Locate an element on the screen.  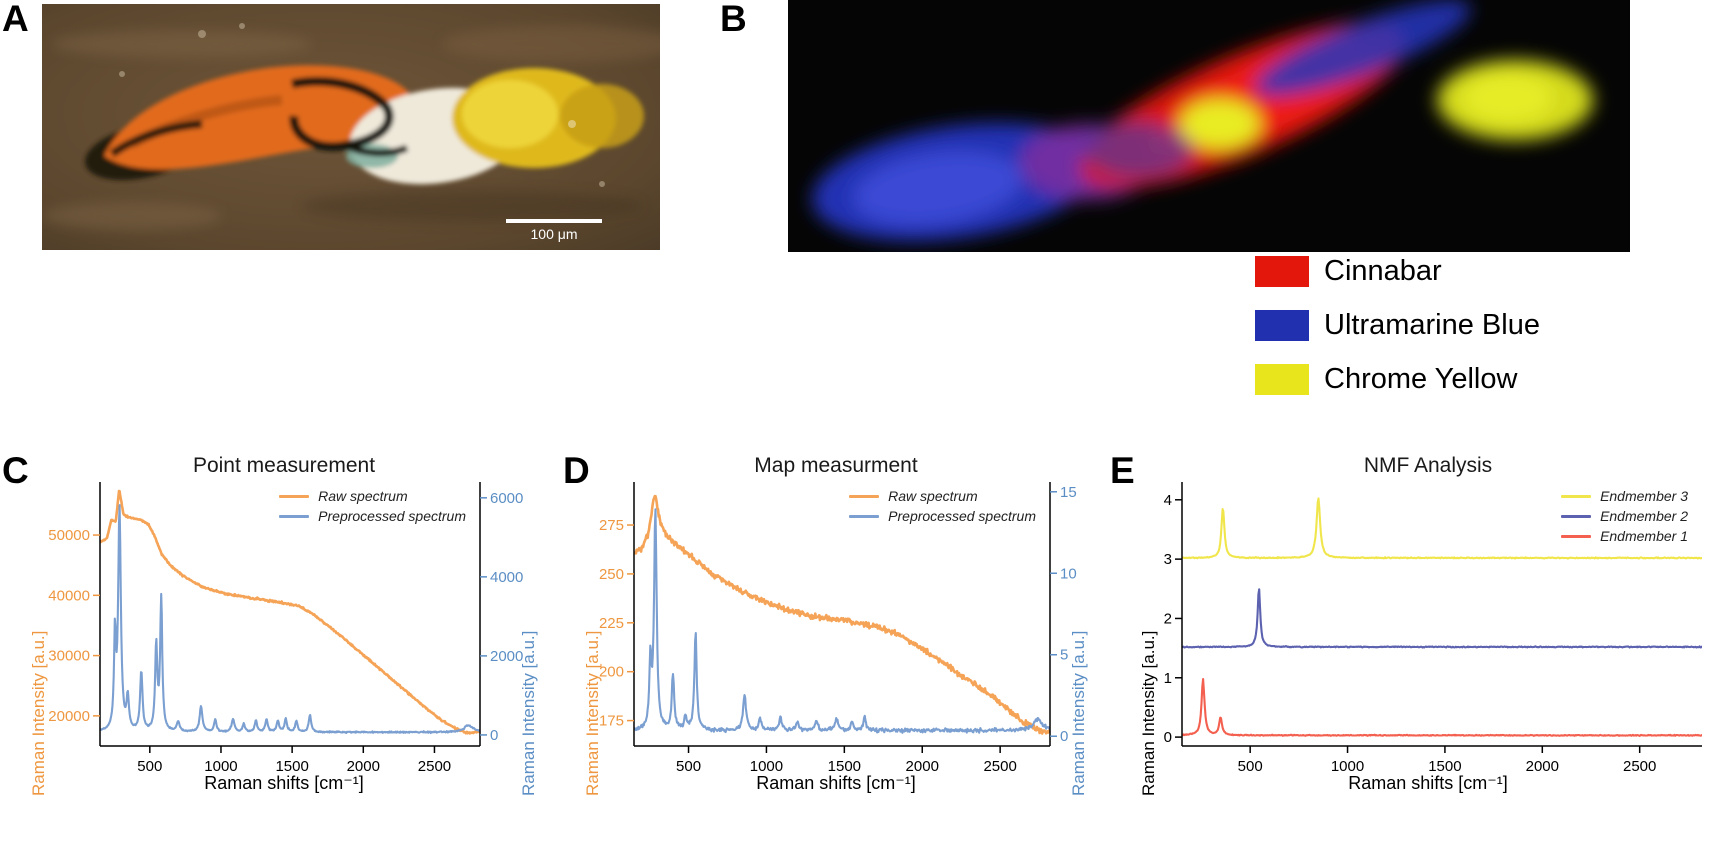
background-texture is located at coordinates (351, 128).